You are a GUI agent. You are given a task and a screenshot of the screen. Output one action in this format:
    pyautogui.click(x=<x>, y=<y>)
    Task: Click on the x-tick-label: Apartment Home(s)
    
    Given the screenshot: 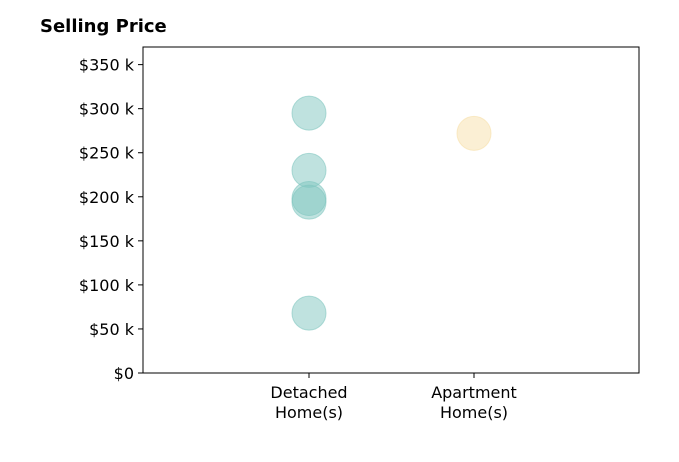 What is the action you would take?
    pyautogui.click(x=474, y=402)
    